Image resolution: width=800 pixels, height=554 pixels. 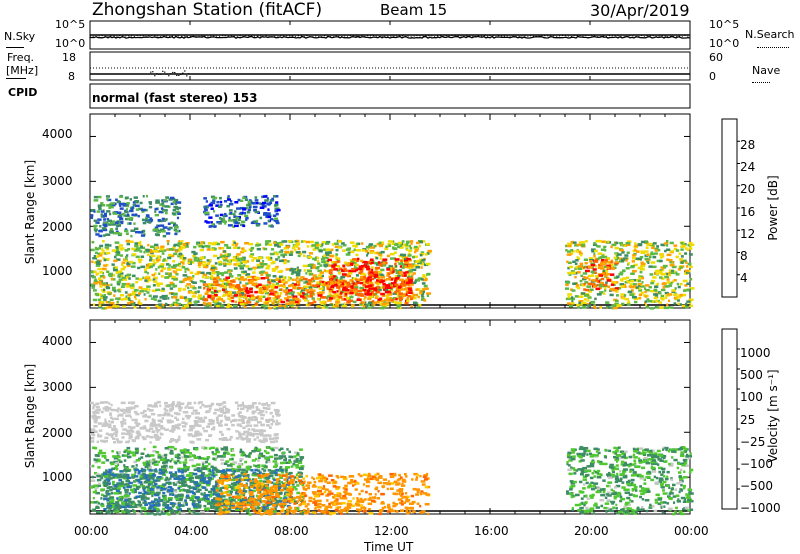 I want to click on cpid-text: normal (fast stereo) 153, so click(x=175, y=98).